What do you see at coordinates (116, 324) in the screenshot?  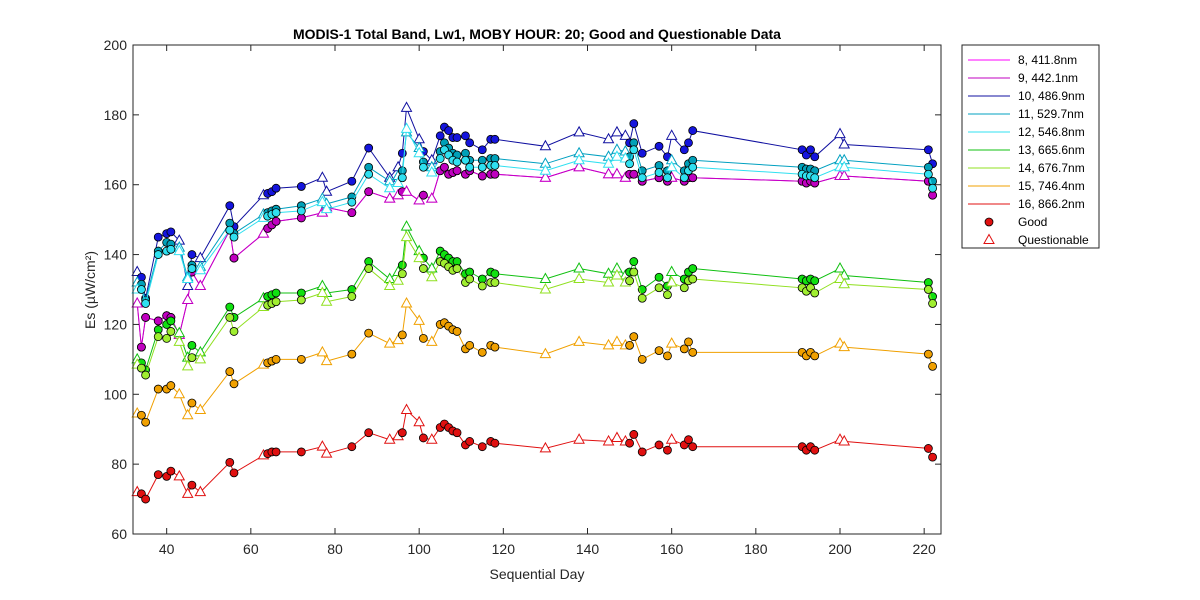 I see `y-tick-label: 120` at bounding box center [116, 324].